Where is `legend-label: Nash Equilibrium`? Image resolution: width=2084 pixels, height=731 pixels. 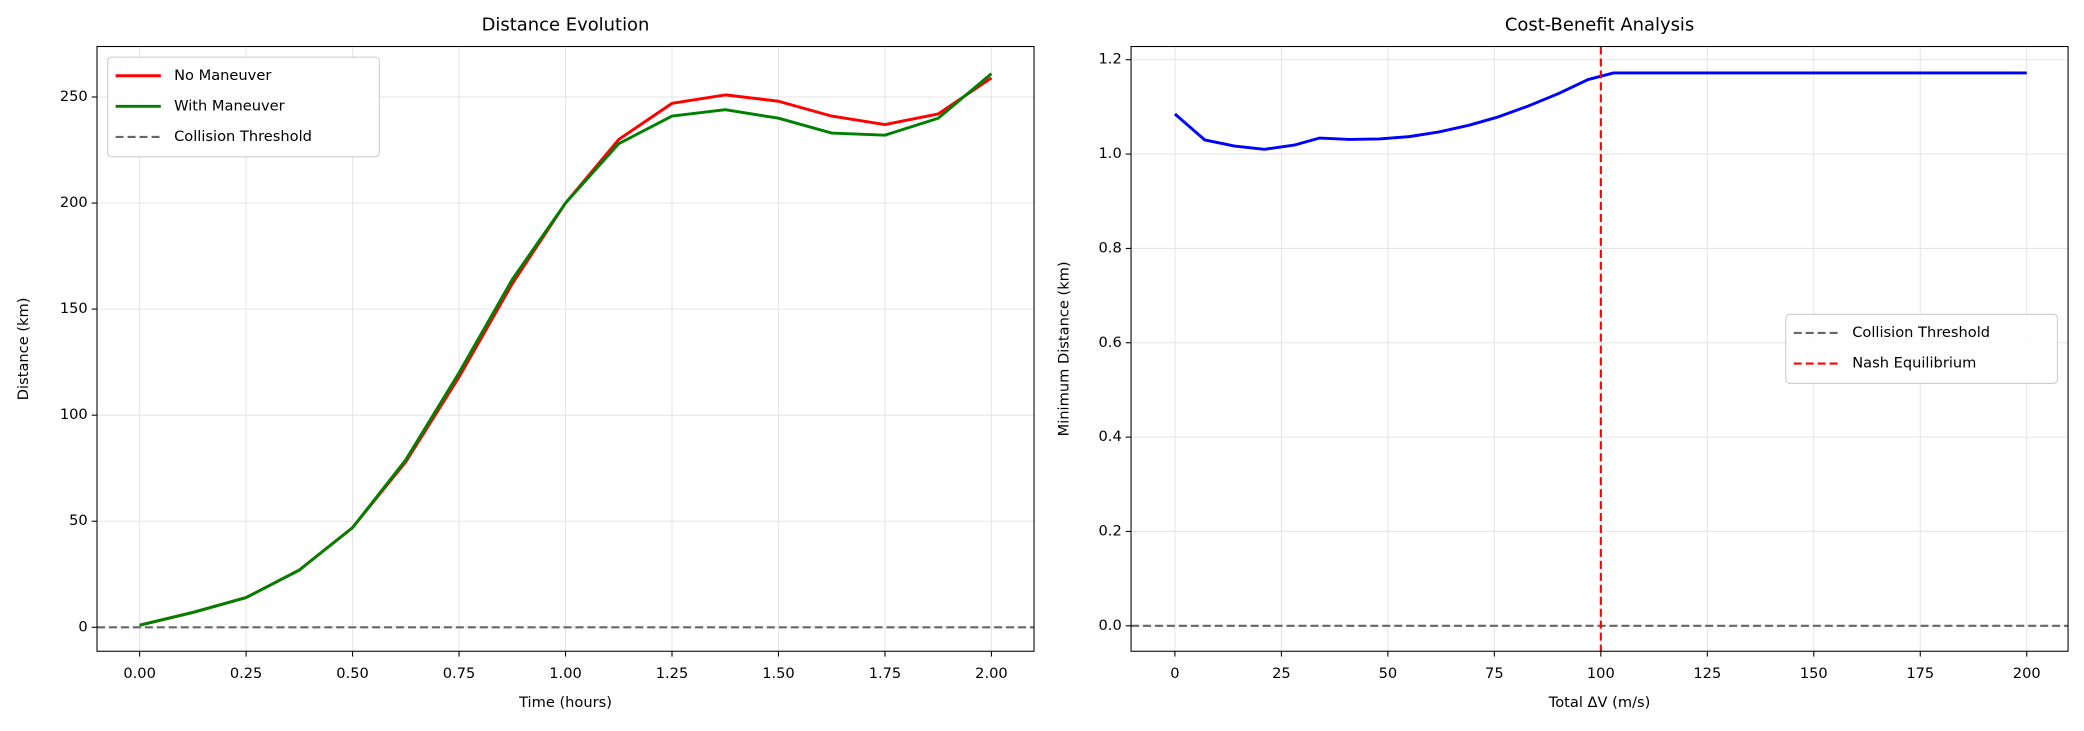
legend-label: Nash Equilibrium is located at coordinates (1914, 363).